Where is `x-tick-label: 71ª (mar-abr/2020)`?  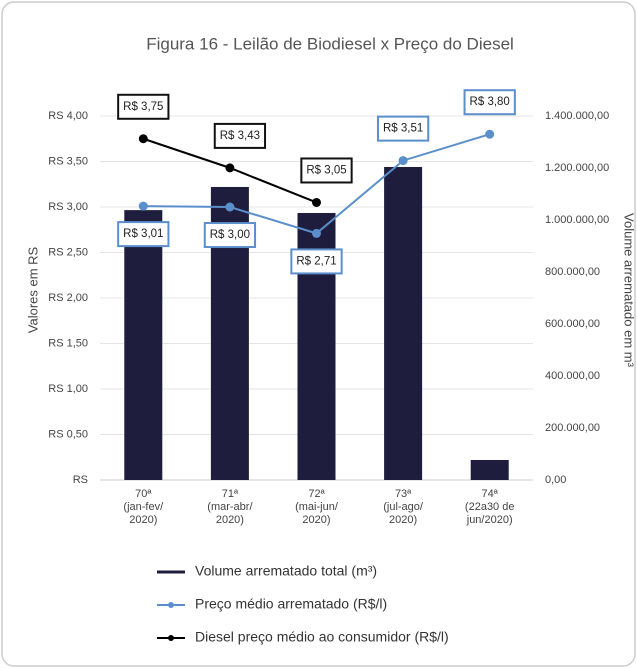 x-tick-label: 71ª (mar-abr/2020) is located at coordinates (230, 507).